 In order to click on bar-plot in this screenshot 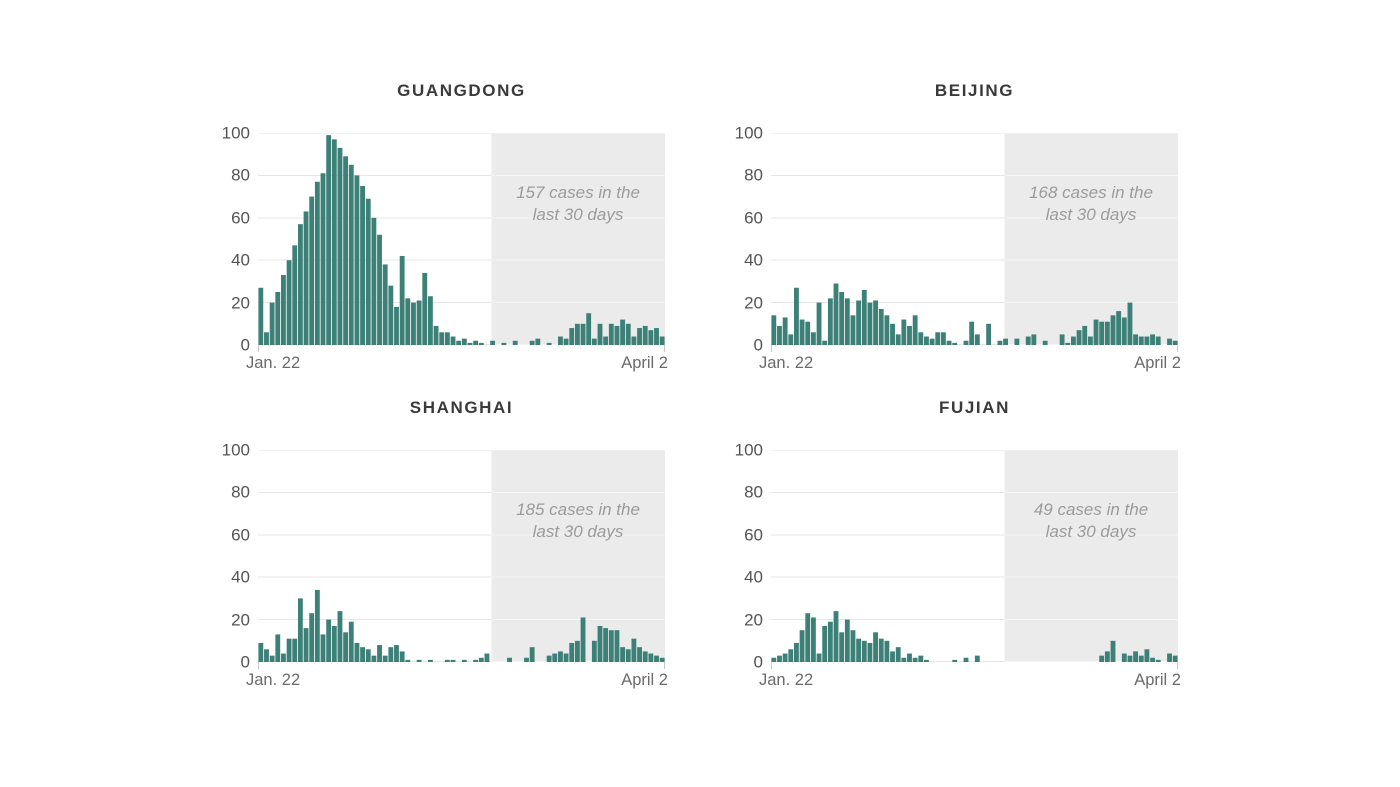, I will do `click(974, 242)`.